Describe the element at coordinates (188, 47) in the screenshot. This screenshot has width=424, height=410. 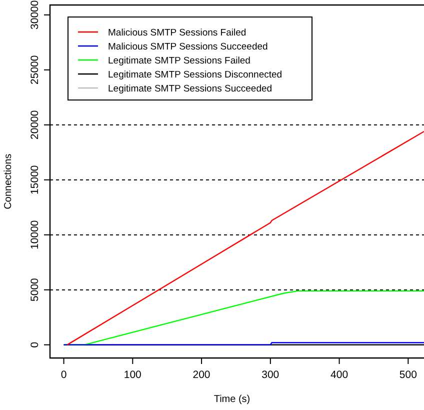
I see `legend-label: Malicious SMTP Sessions Succeeded` at that location.